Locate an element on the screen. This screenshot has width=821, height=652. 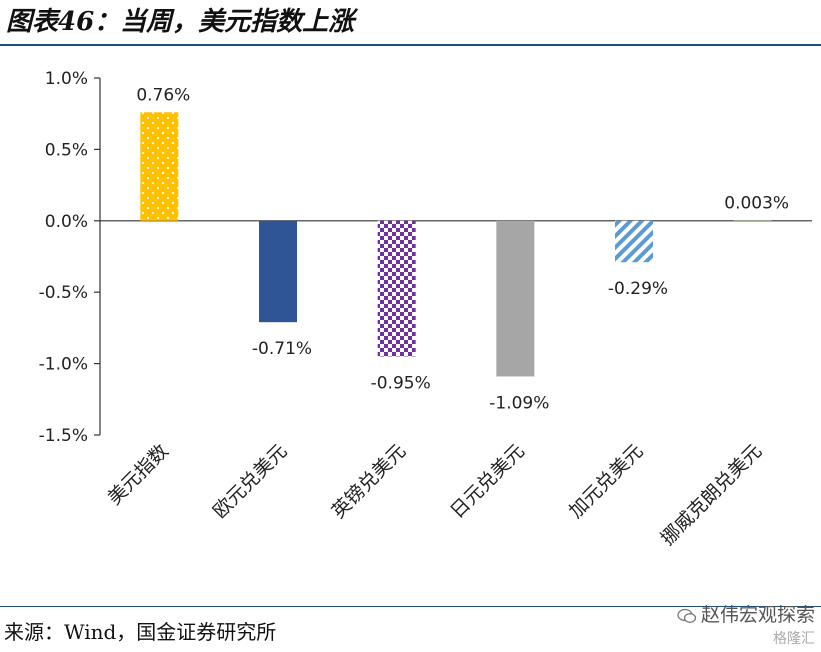
title-divider is located at coordinates (410, 45).